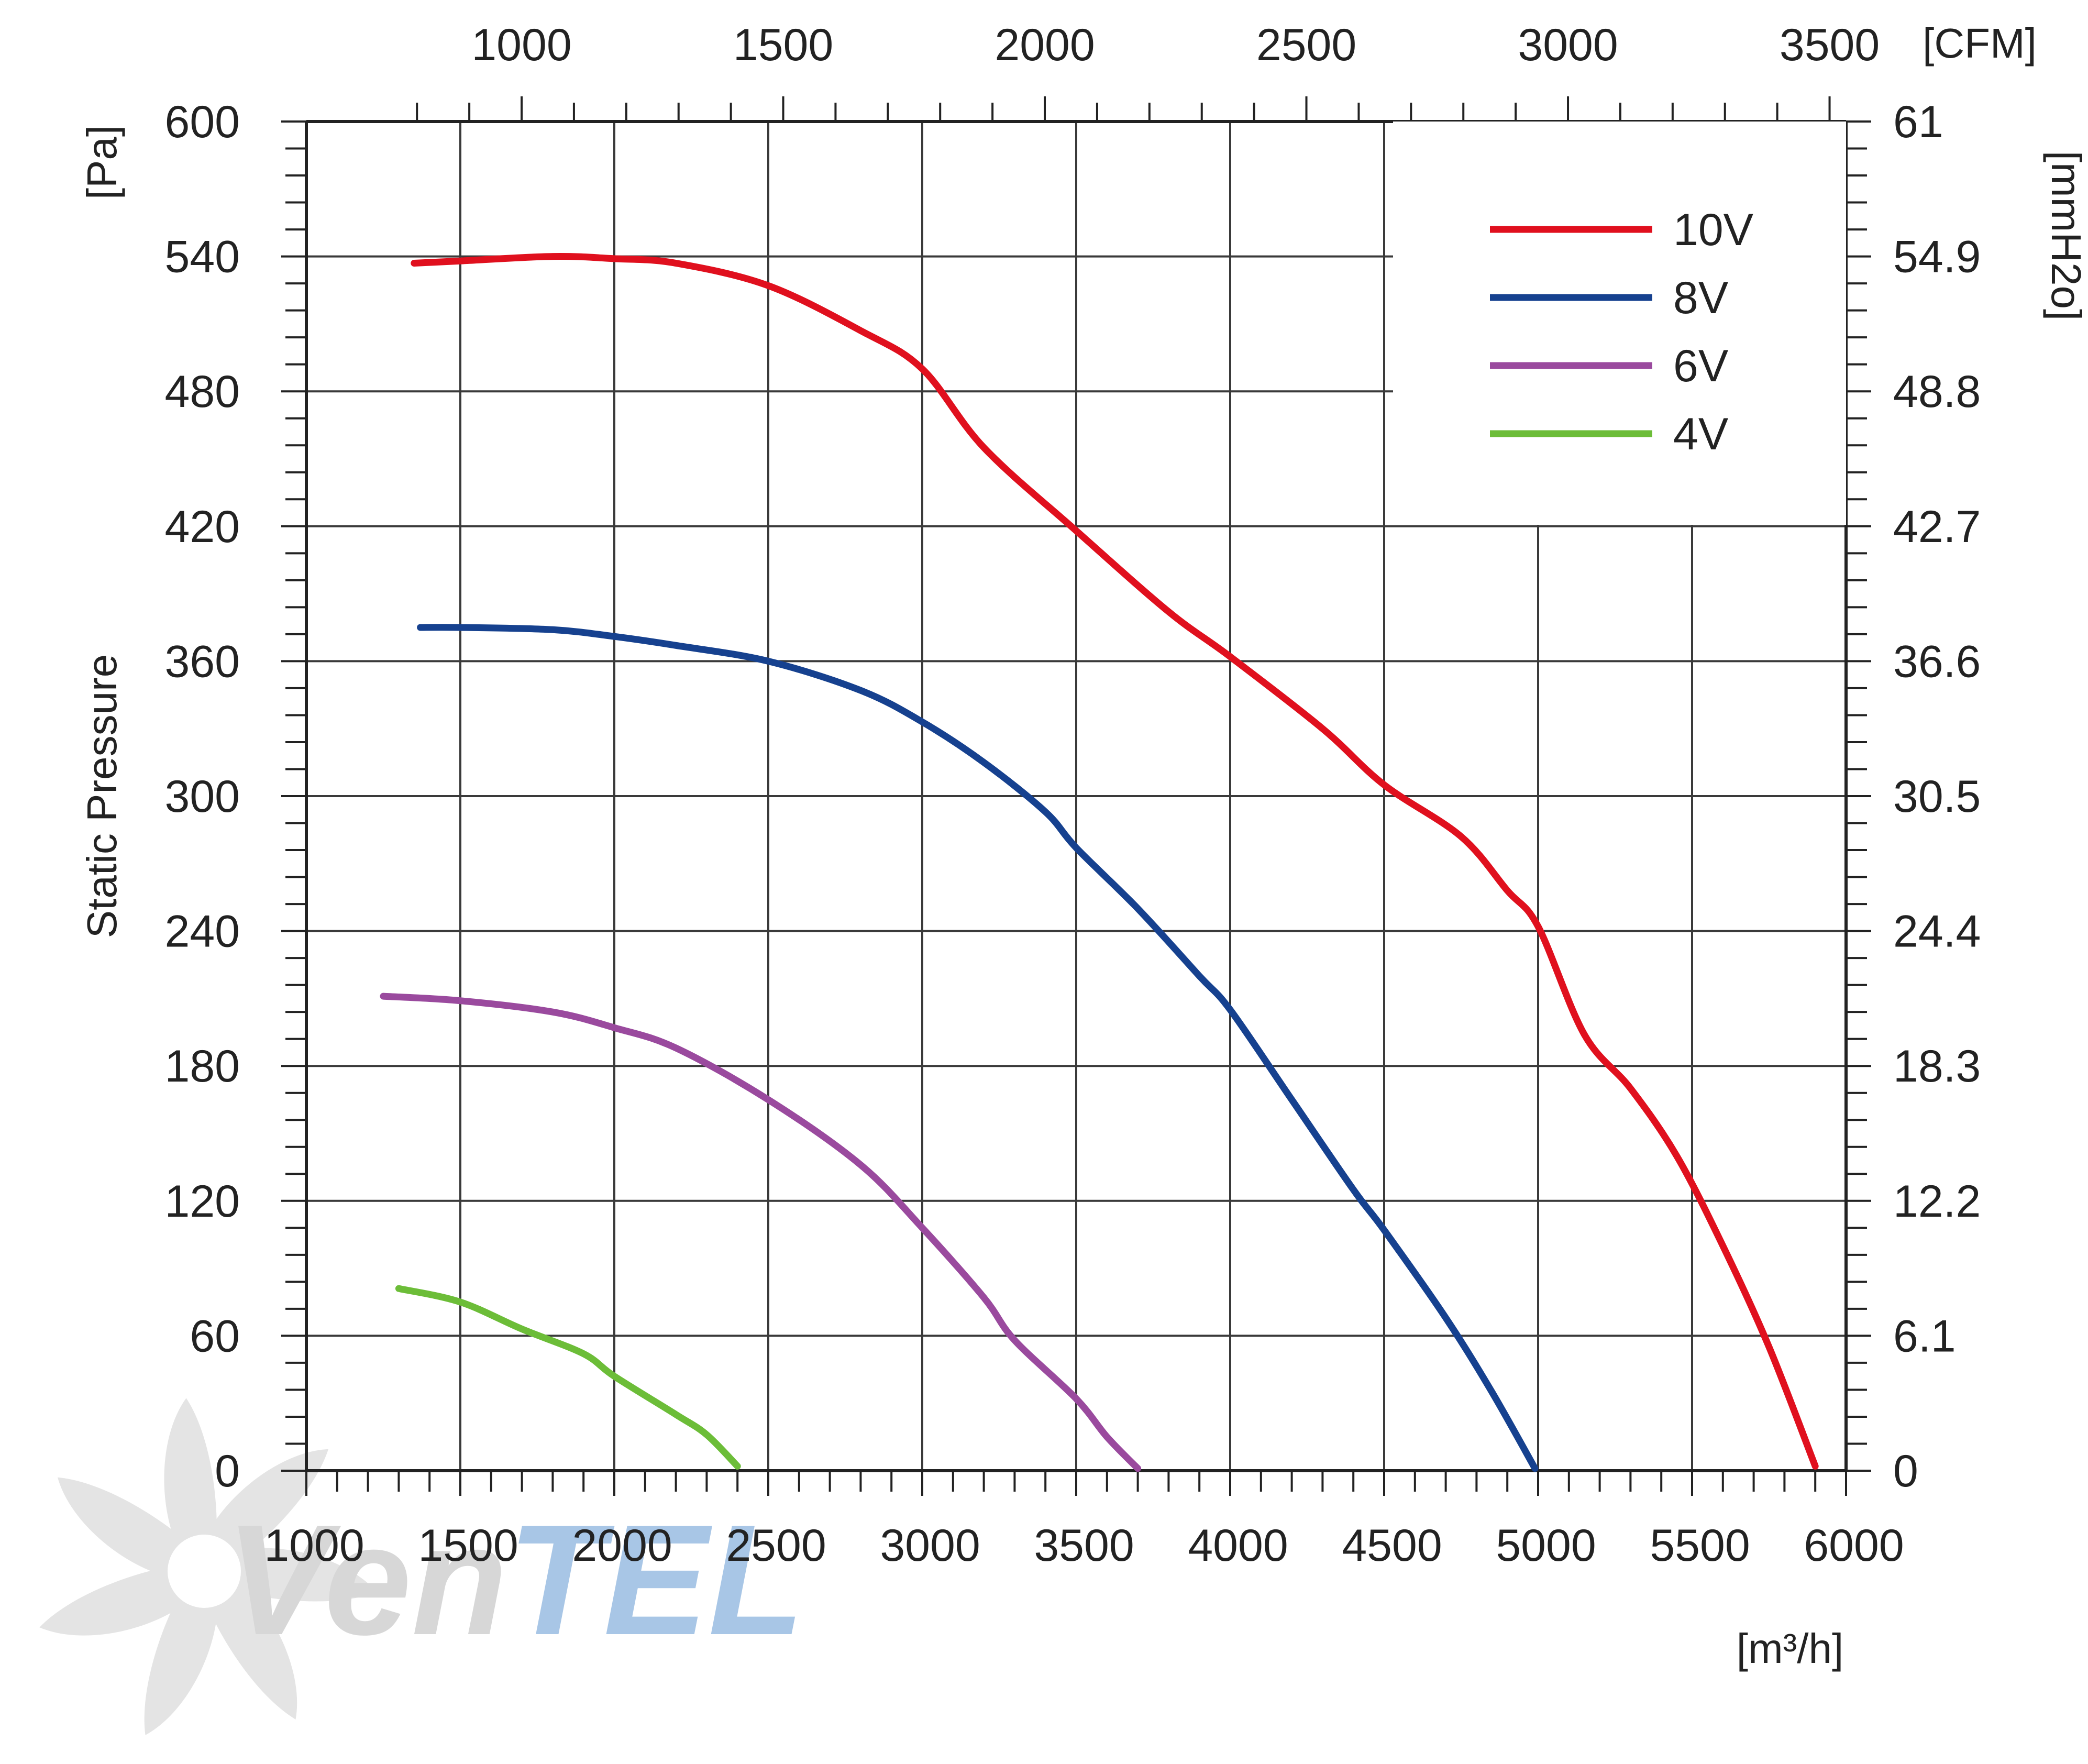 The width and height of the screenshot is (2088, 1764). I want to click on y-tick-label-right: 30.5, so click(1937, 796).